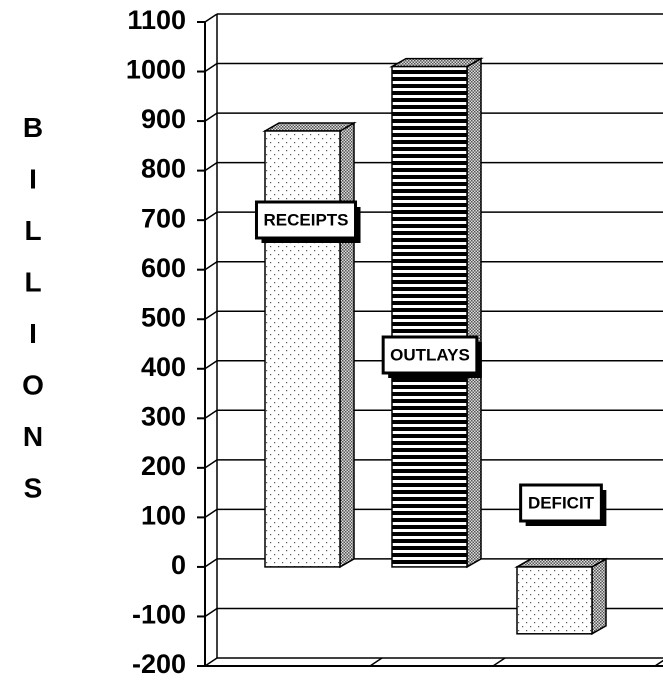 The image size is (663, 681). Describe the element at coordinates (163, 119) in the screenshot. I see `y-tick-label: 900` at that location.